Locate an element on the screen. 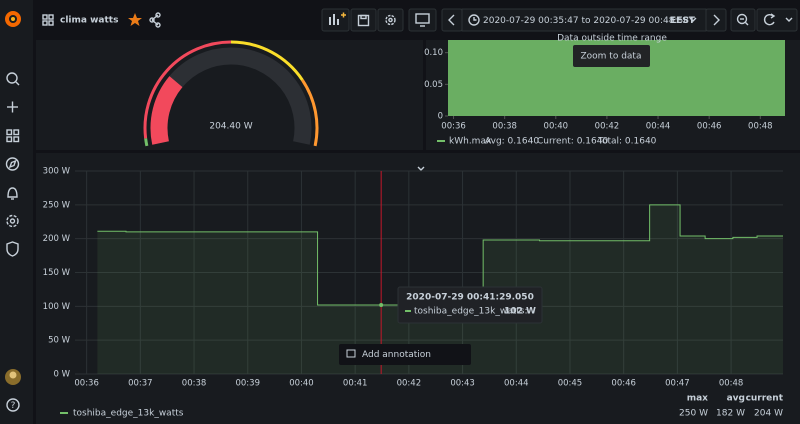  x-tick-label: 00:47 is located at coordinates (677, 384).